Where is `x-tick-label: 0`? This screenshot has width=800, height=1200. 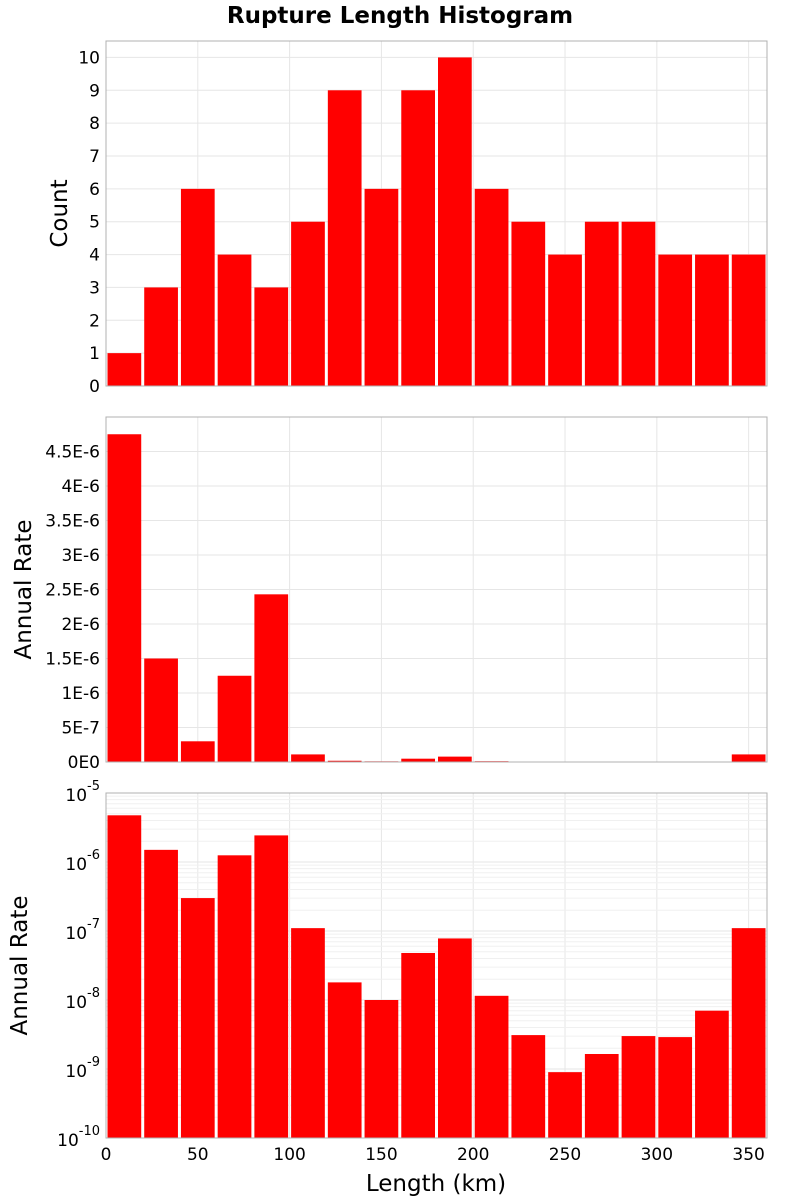 x-tick-label: 0 is located at coordinates (106, 1155).